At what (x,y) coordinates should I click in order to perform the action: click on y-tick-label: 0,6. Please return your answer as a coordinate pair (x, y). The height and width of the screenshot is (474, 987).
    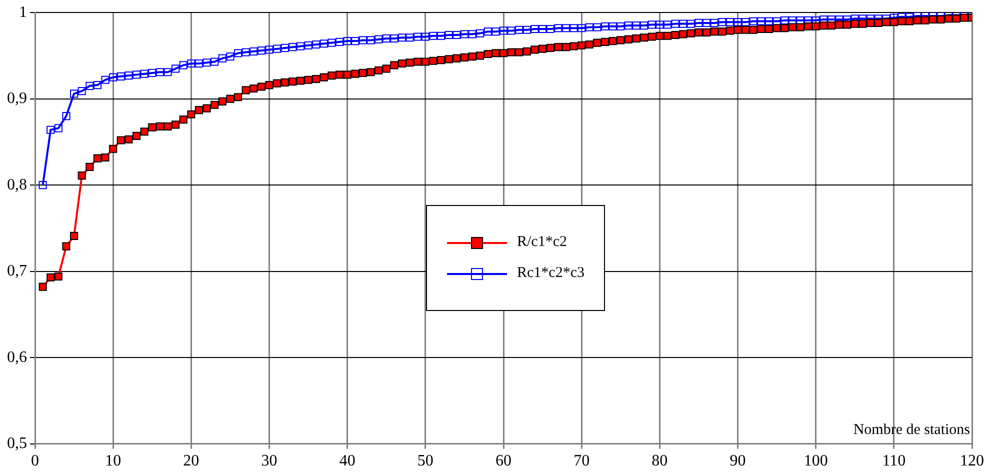
    Looking at the image, I should click on (17, 357).